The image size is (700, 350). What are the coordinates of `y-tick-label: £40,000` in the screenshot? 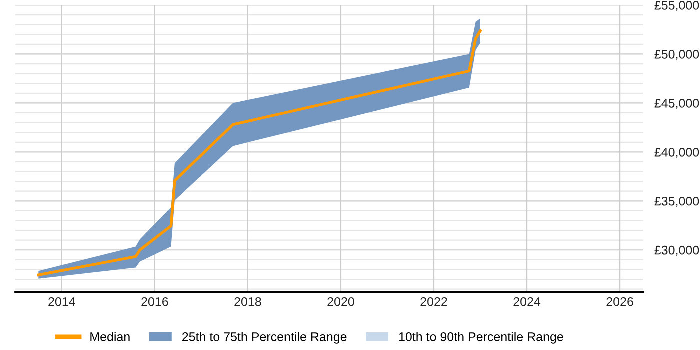 It's located at (677, 153).